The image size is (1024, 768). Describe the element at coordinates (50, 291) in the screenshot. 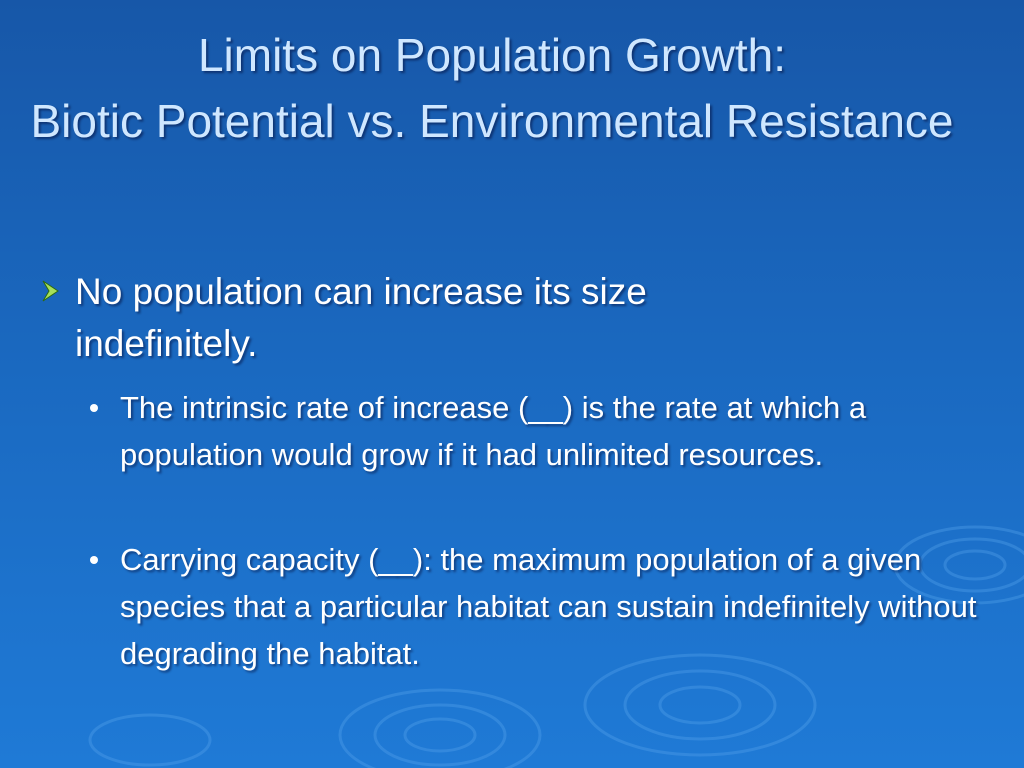

I see `bullet-arrow` at that location.